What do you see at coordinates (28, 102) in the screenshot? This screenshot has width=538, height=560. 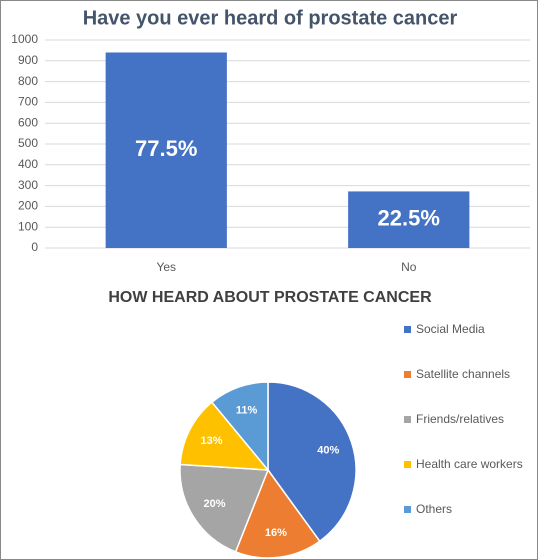 I see `y-tick-label: 700` at bounding box center [28, 102].